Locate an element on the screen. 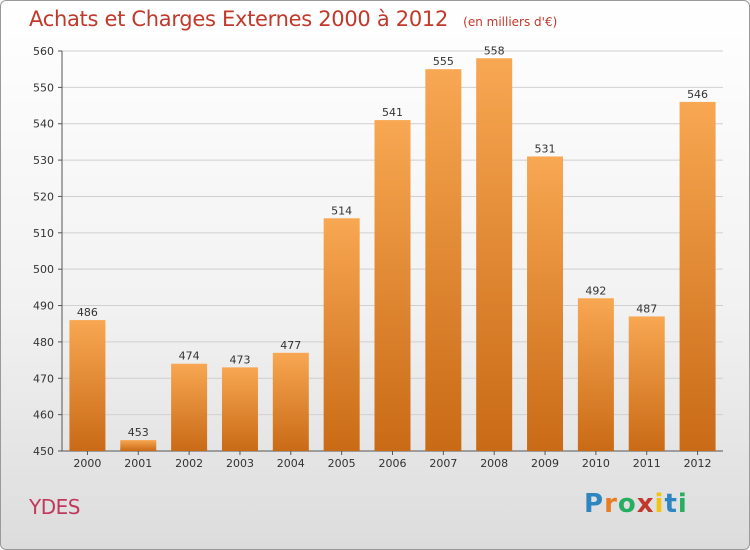 This screenshot has width=750, height=550. bar-2005 is located at coordinates (341, 334).